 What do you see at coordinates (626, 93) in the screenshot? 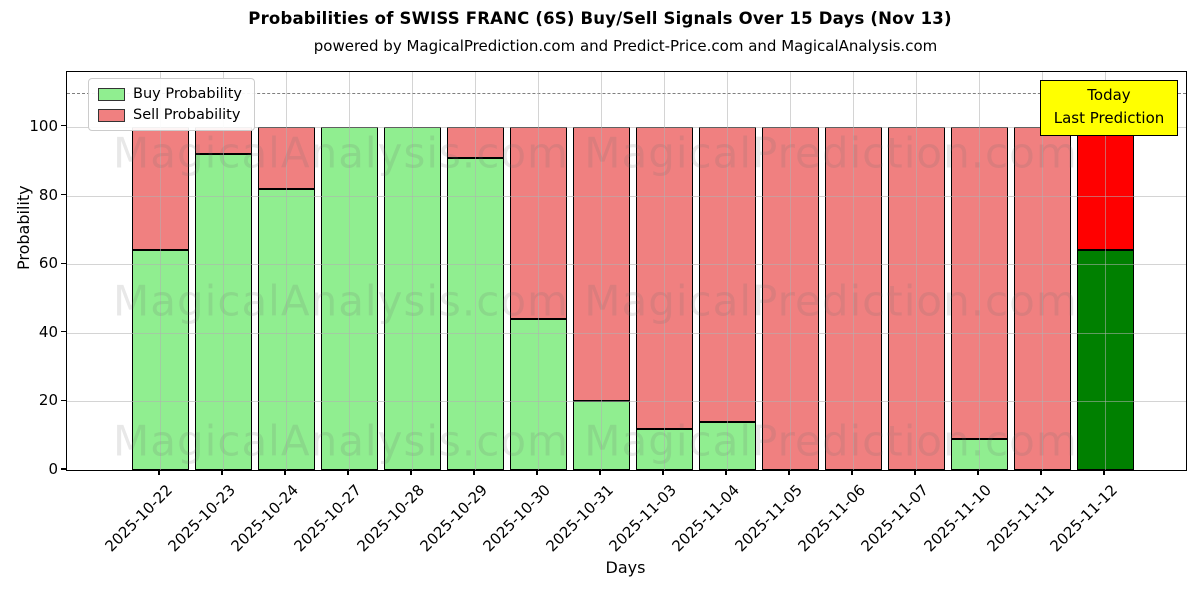
I see `dashed-limit-line` at bounding box center [626, 93].